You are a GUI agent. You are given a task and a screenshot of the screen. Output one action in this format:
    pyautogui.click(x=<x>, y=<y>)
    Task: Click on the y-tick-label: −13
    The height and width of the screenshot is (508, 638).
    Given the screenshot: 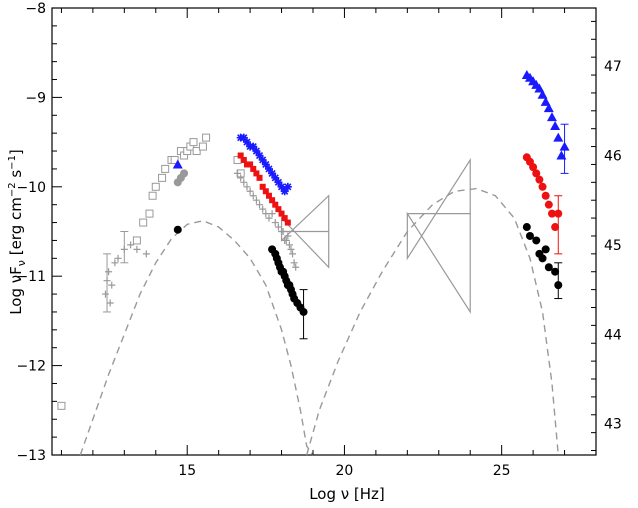 What is the action you would take?
    pyautogui.click(x=31, y=456)
    